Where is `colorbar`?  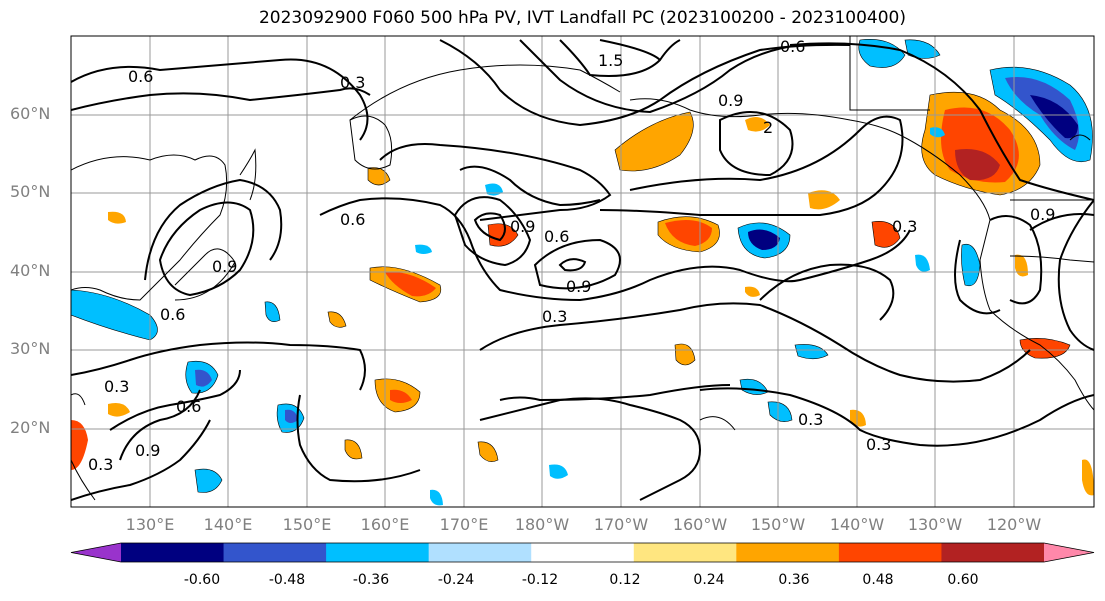
colorbar is located at coordinates (582, 552).